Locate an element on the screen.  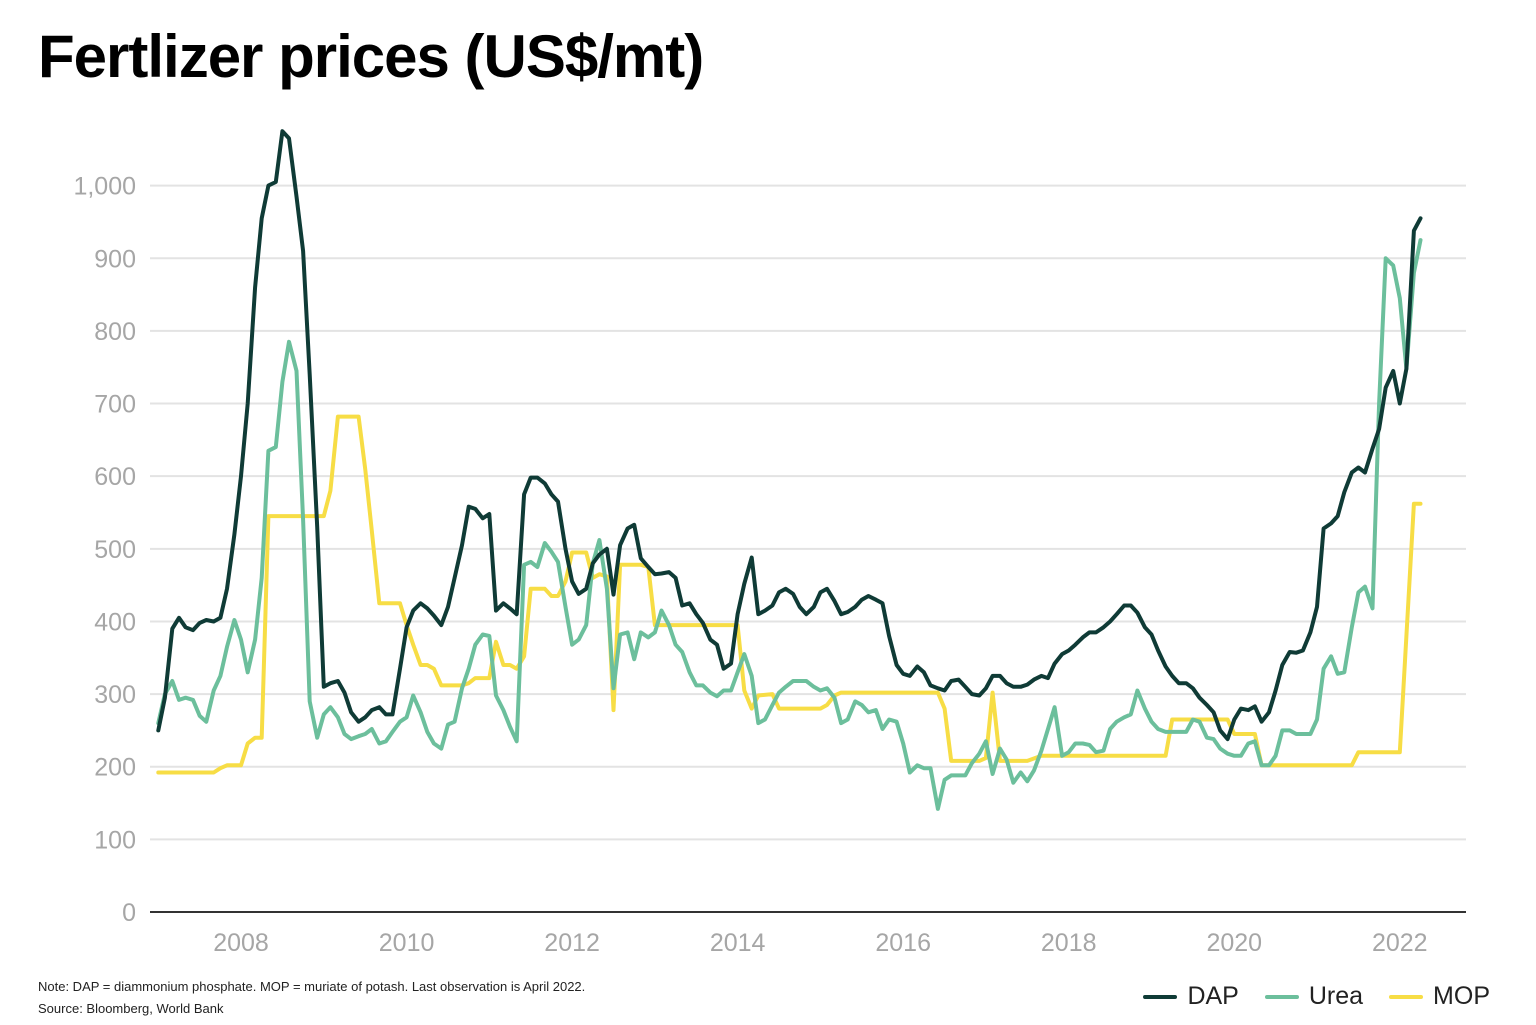
y-tick-label: 200 is located at coordinates (115, 768).